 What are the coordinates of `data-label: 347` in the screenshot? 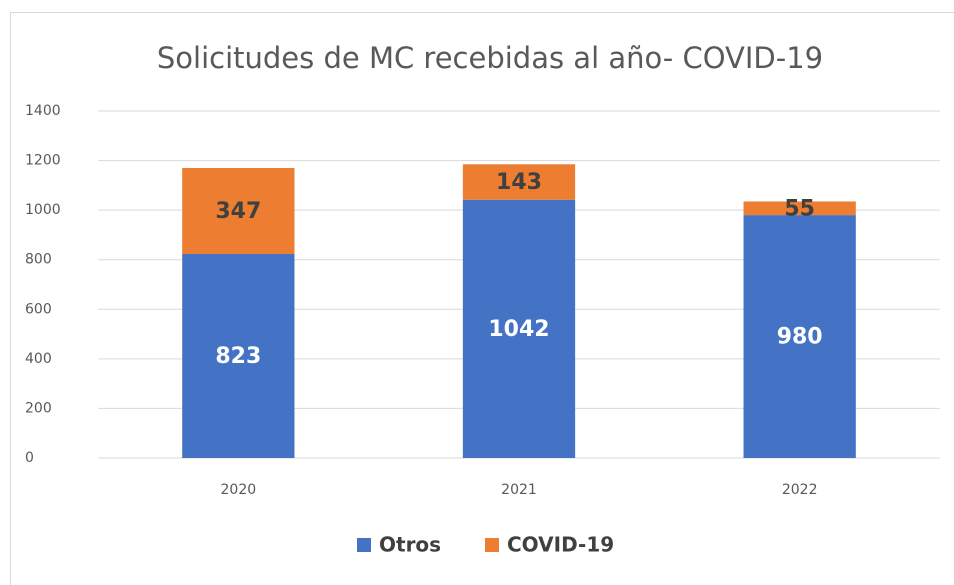 It's located at (238, 211).